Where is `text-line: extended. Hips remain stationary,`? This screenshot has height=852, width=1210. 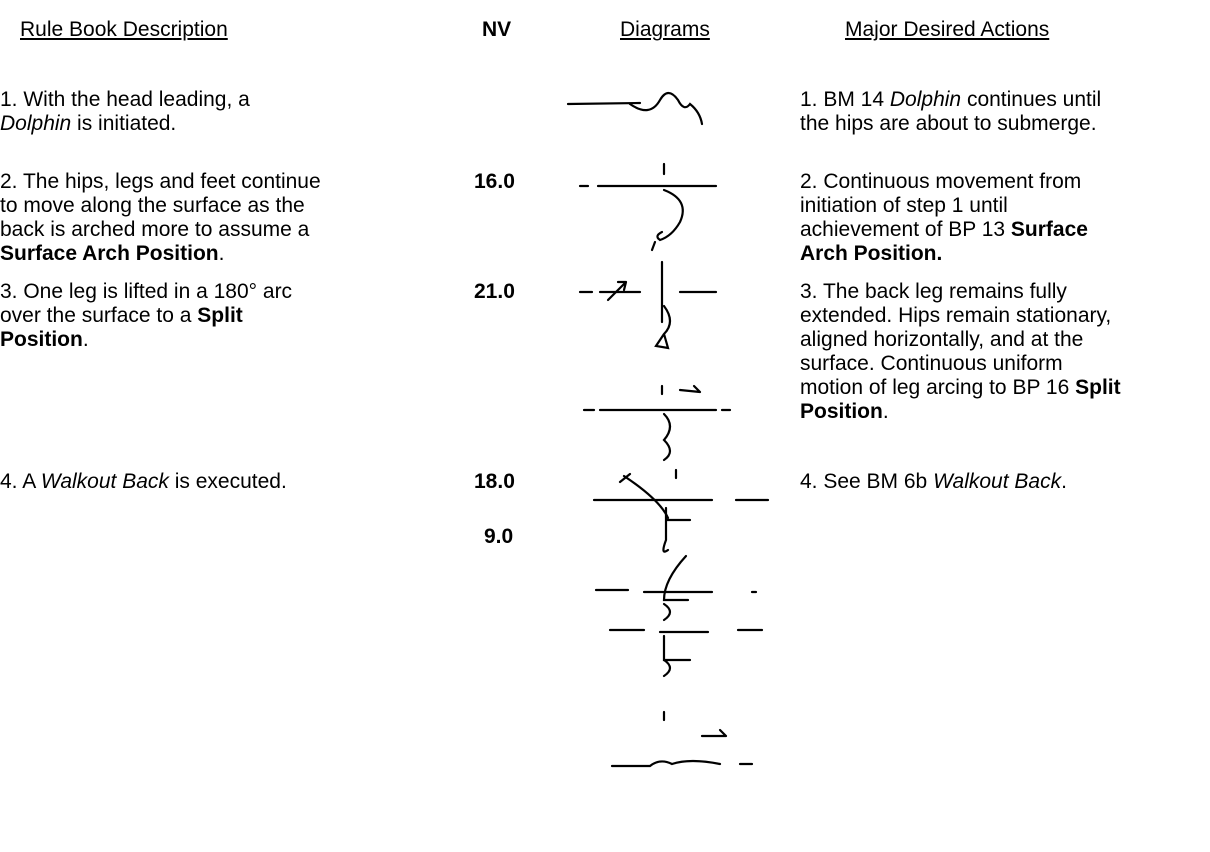 text-line: extended. Hips remain stationary, is located at coordinates (960, 316).